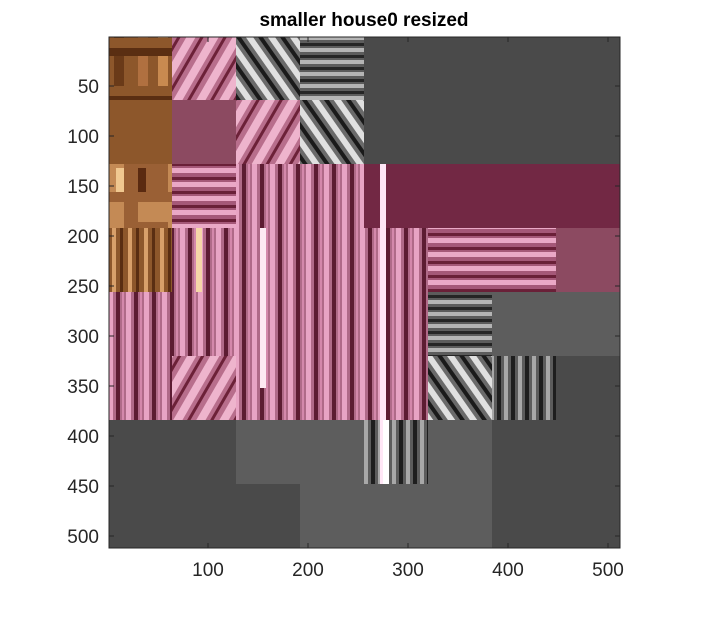 This screenshot has width=728, height=642. What do you see at coordinates (83, 137) in the screenshot?
I see `y-tick-label: 100` at bounding box center [83, 137].